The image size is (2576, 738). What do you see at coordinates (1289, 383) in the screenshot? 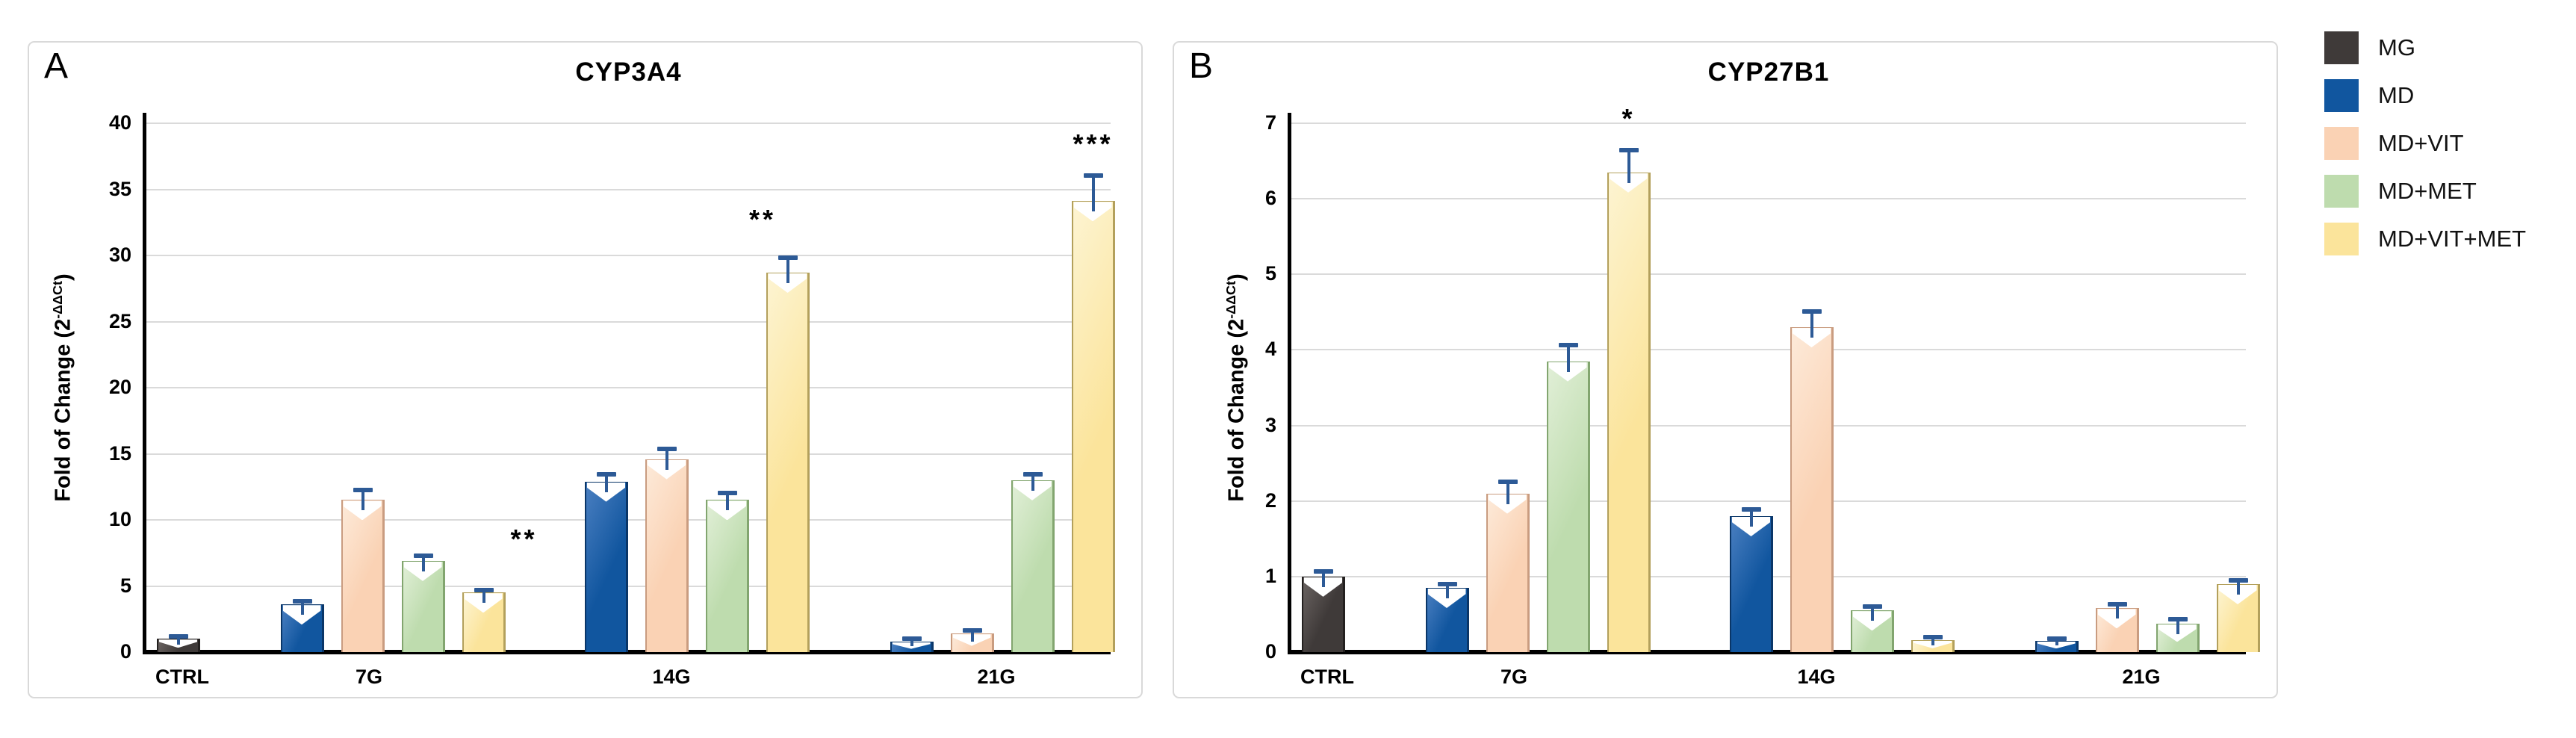
I see `y-axis-line` at bounding box center [1289, 383].